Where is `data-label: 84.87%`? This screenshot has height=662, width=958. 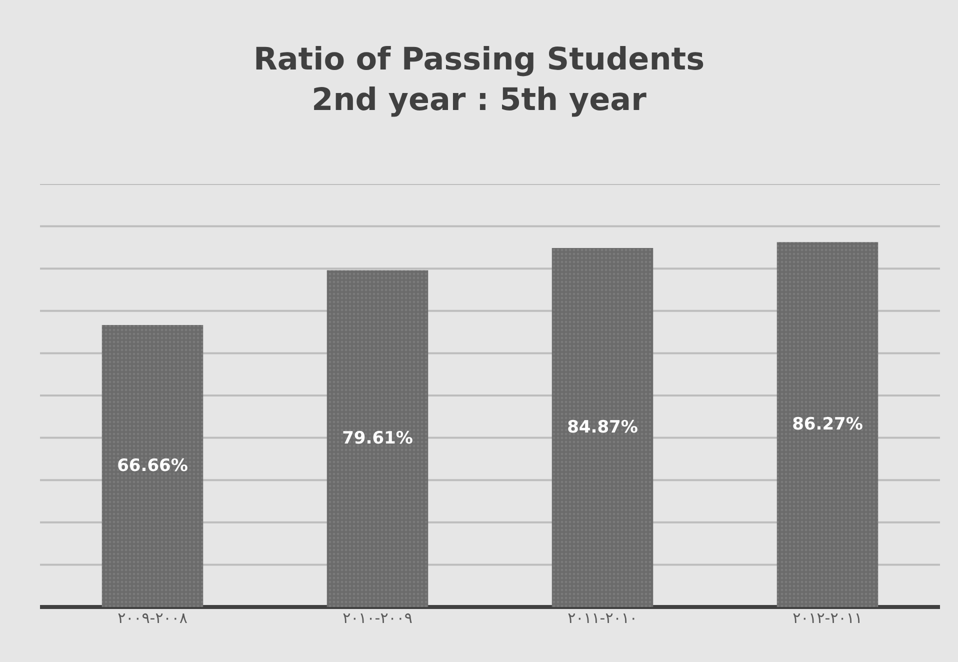
data-label: 84.87% is located at coordinates (602, 428).